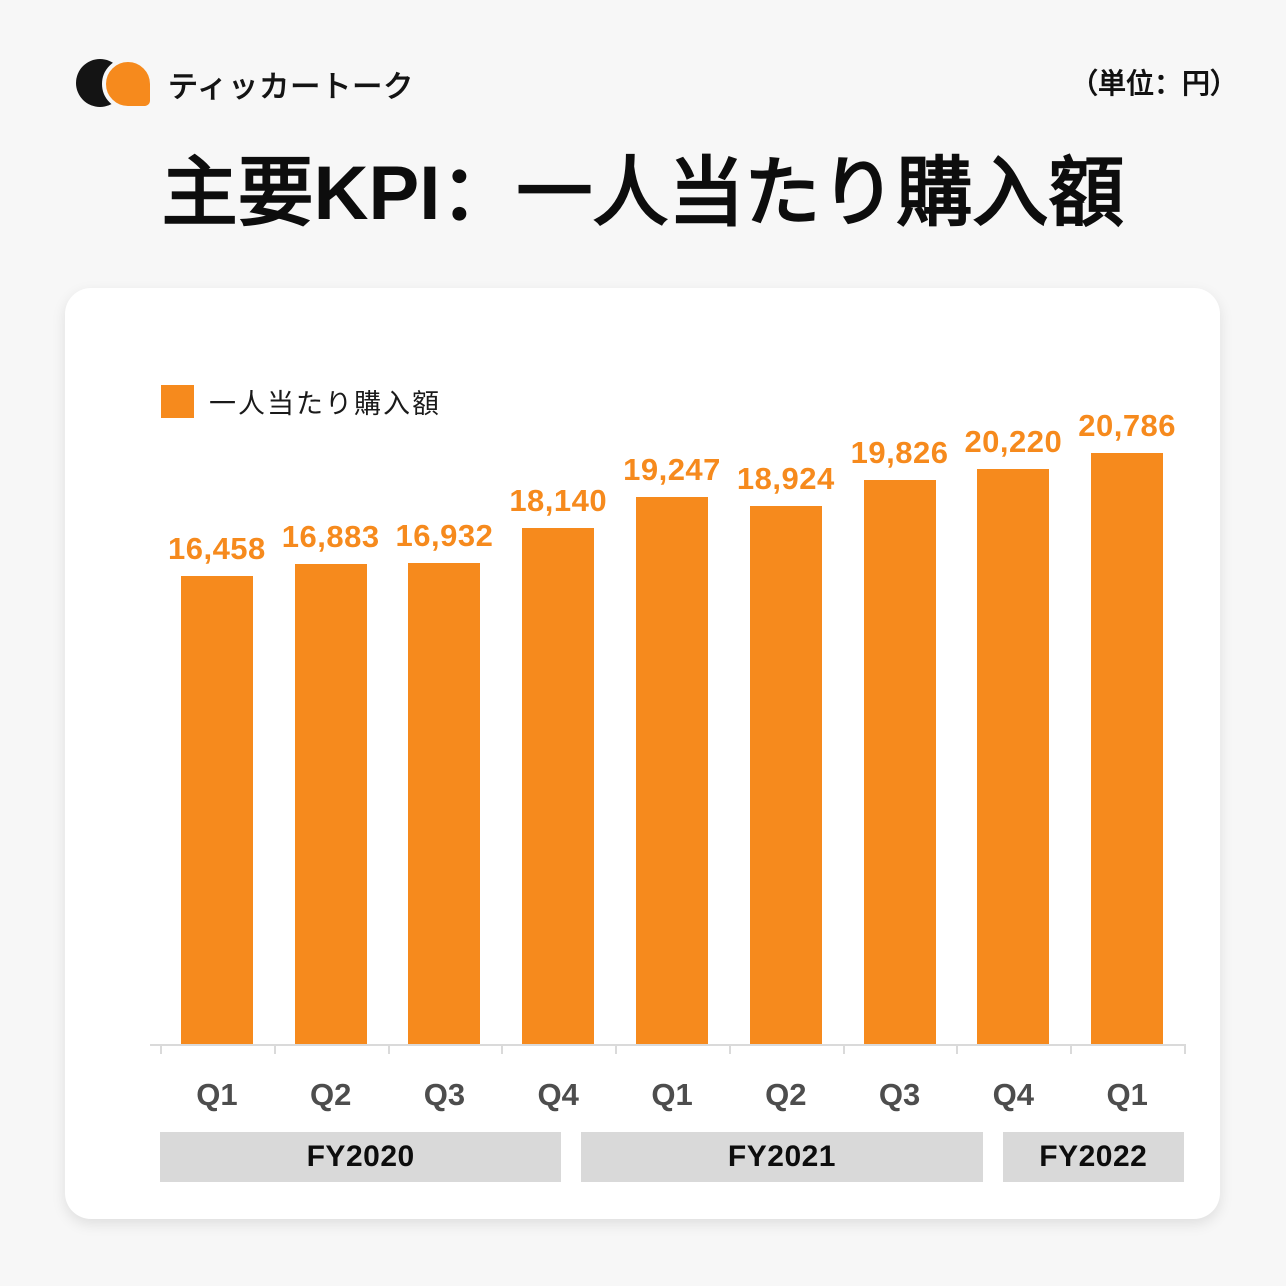 The image size is (1286, 1286). Describe the element at coordinates (325, 404) in the screenshot. I see `legend-label: 一人当たり購入額` at that location.